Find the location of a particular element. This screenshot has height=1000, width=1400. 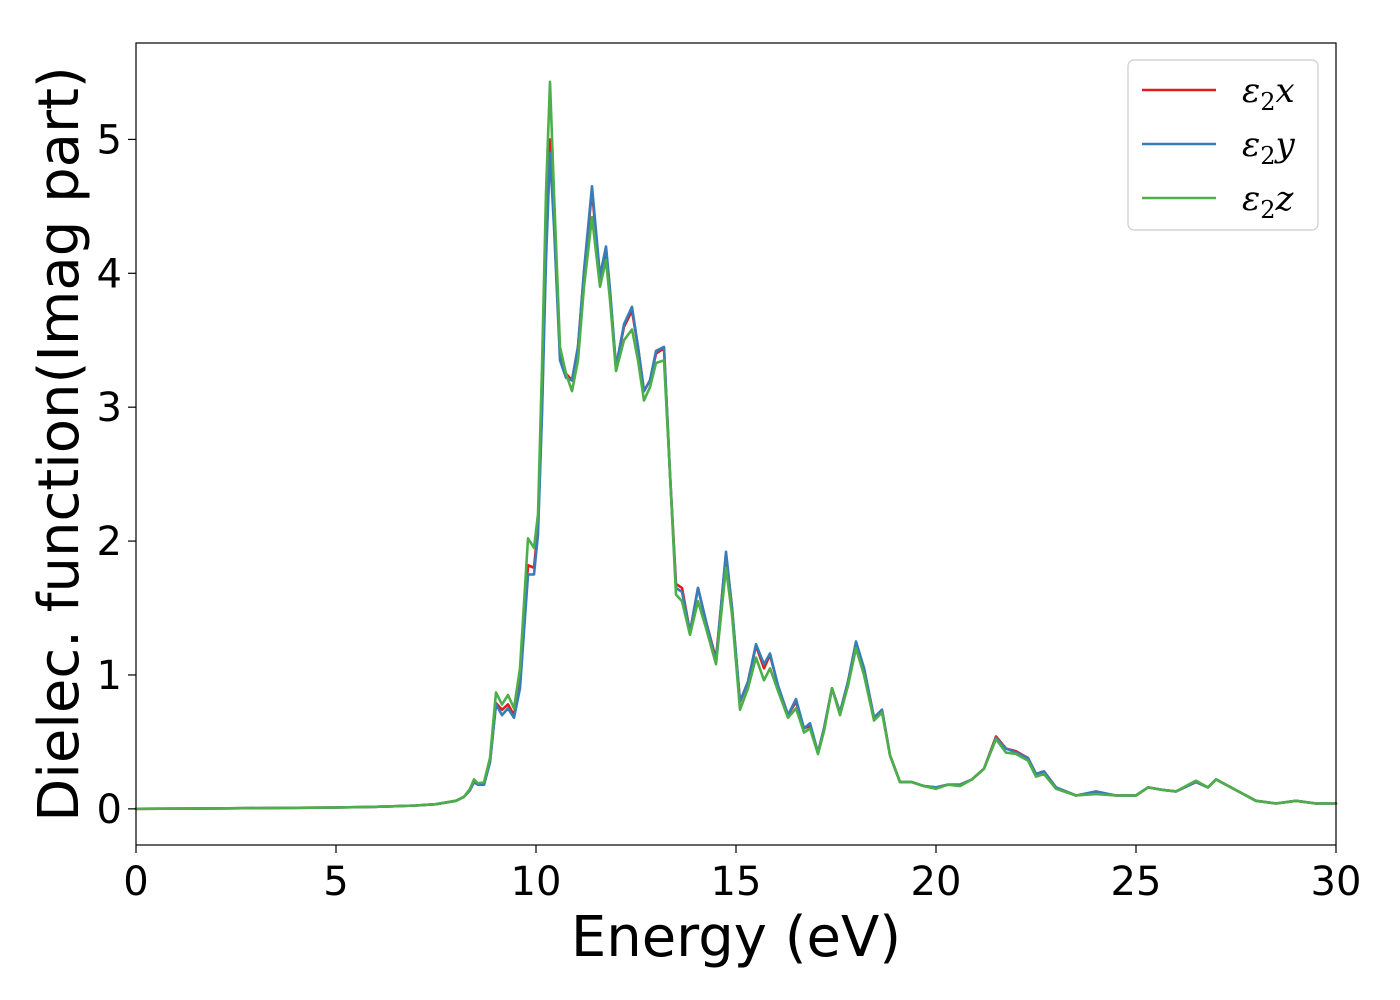

y-tick-label: 2 is located at coordinates (109, 542).